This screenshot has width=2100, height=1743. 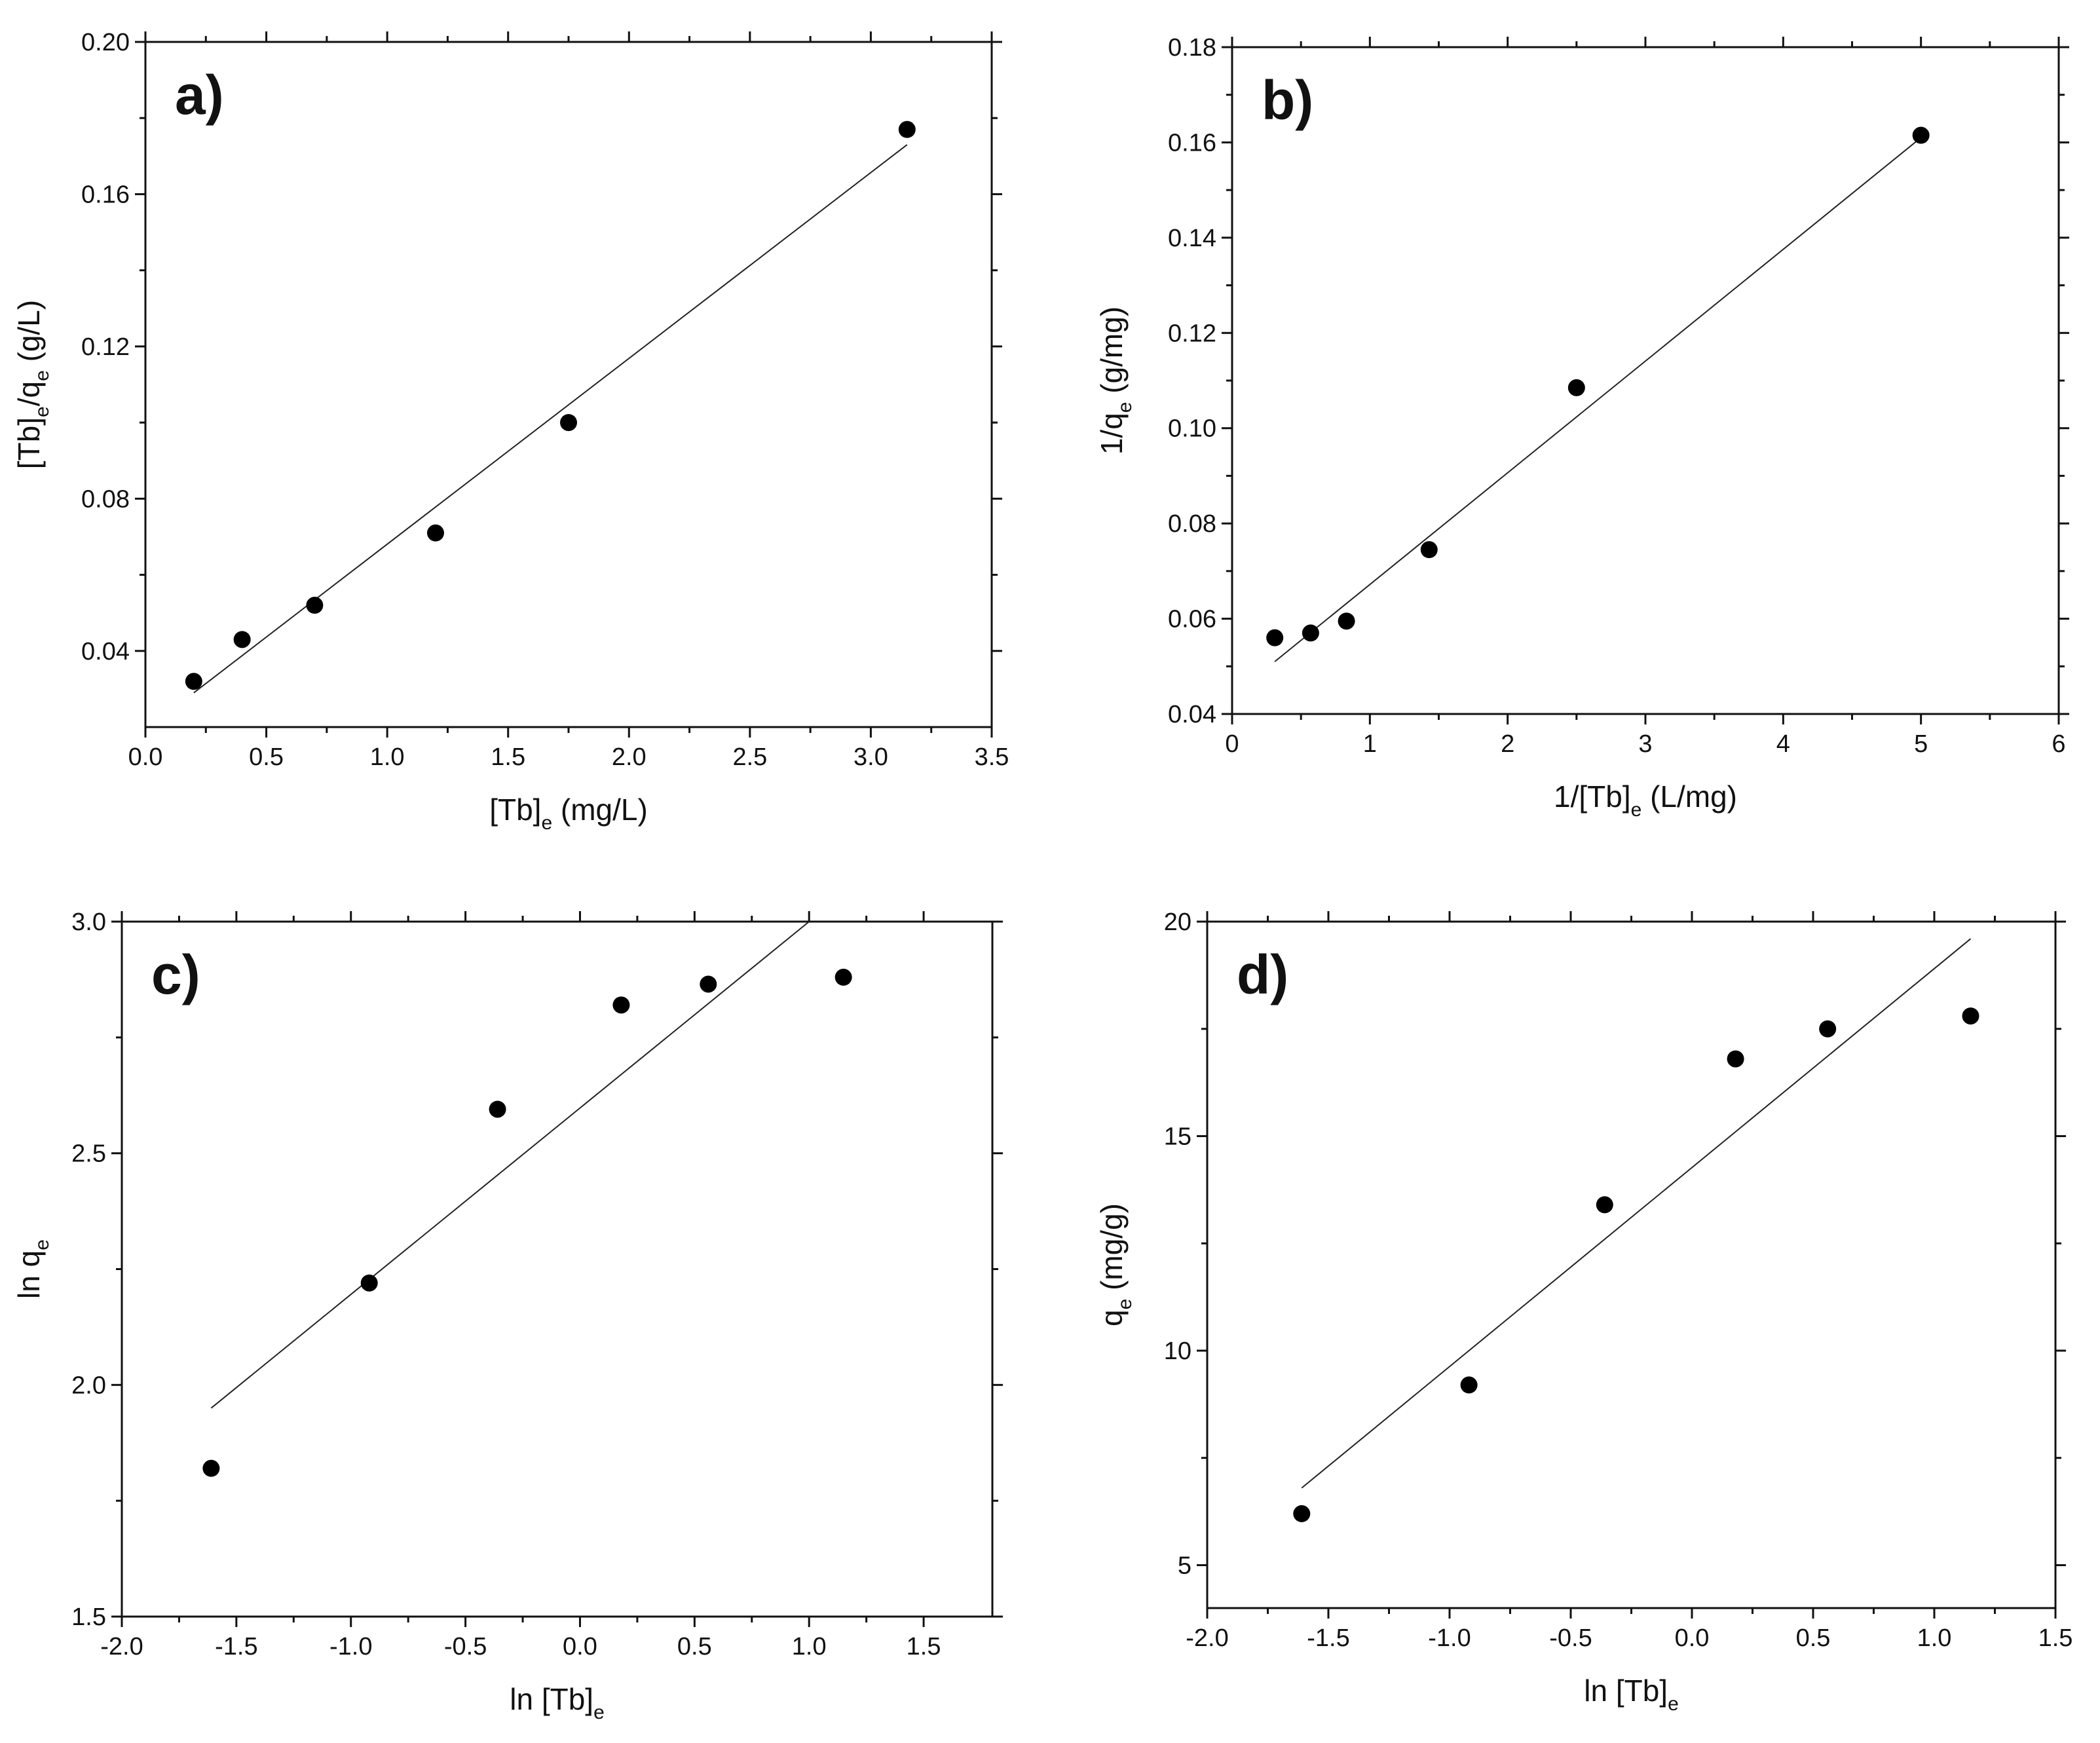 I want to click on x-tick-label: -2.0, so click(x=121, y=1646).